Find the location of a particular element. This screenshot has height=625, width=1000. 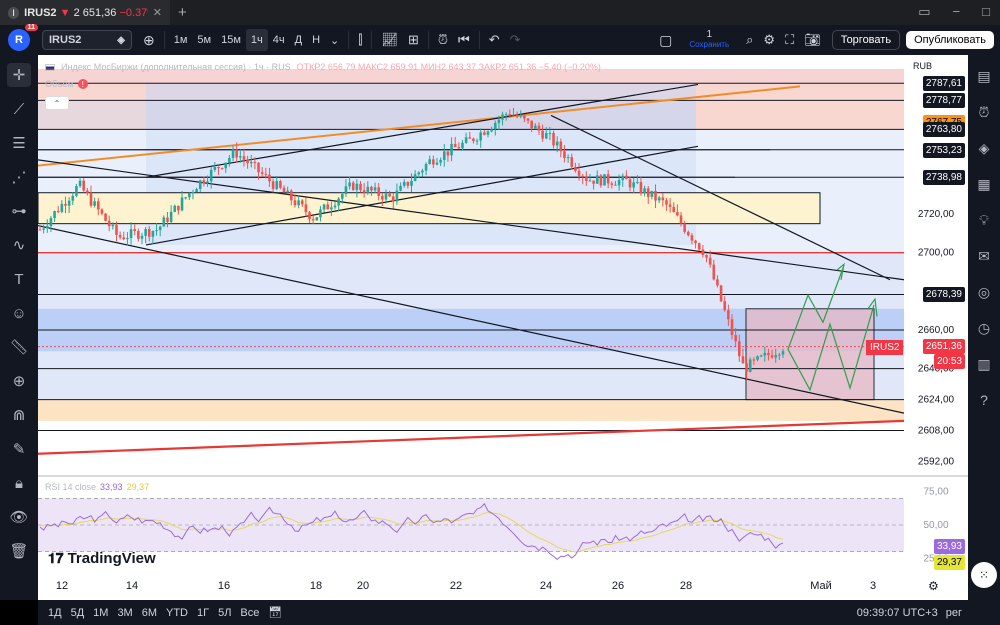

calendar-icon: ▦ is located at coordinates (984, 183).